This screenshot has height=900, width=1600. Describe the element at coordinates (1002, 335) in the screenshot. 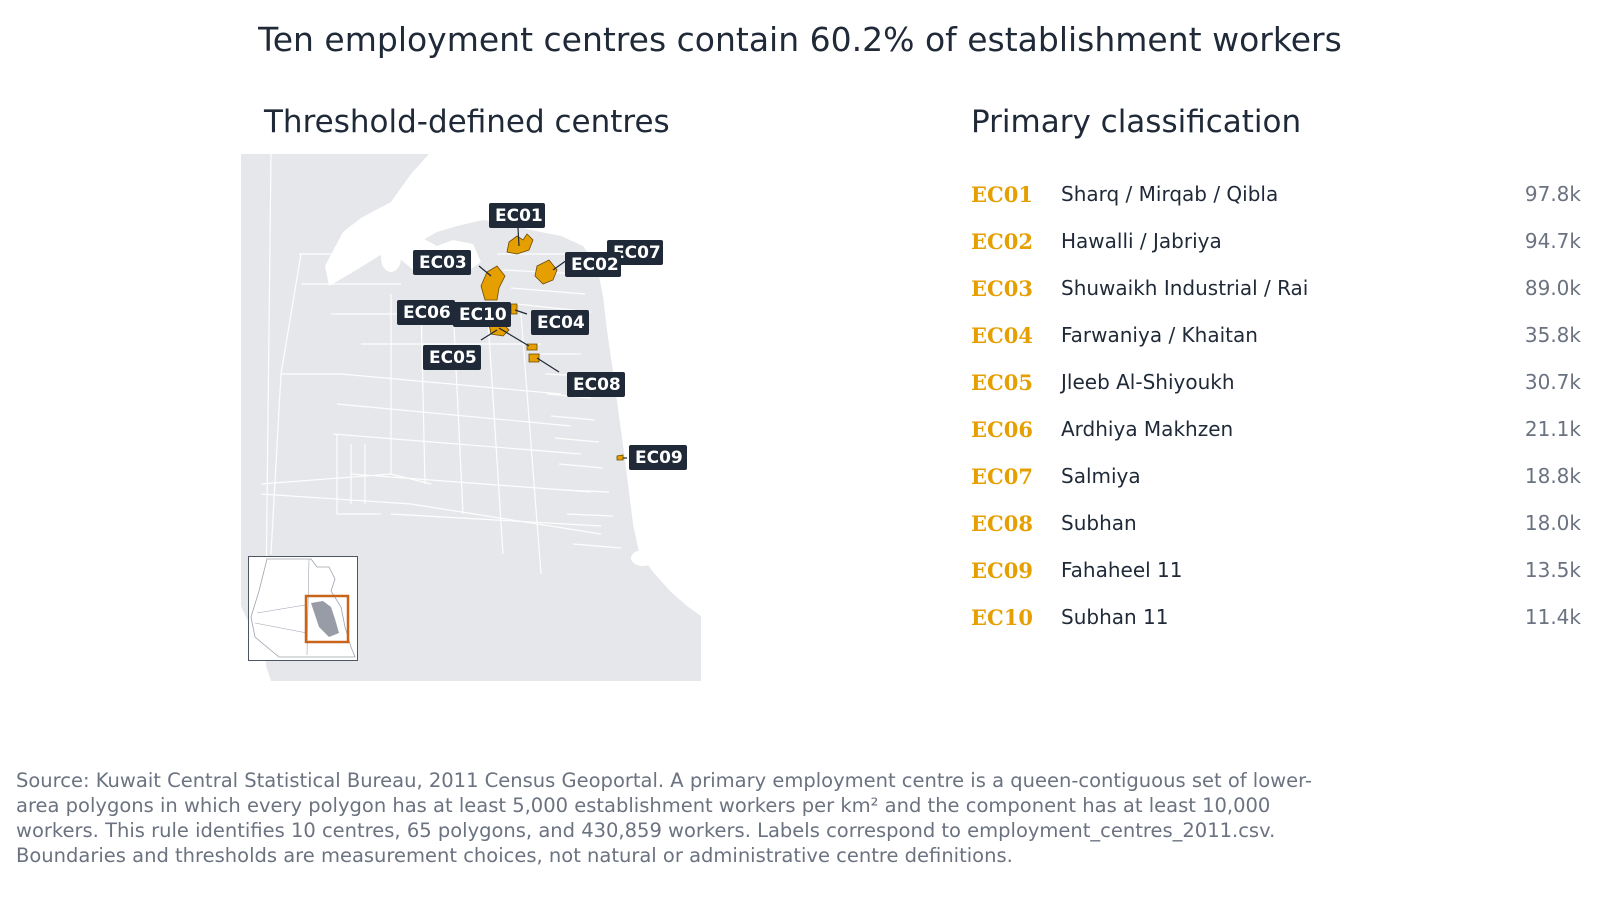

I see `centre-code: EC04` at that location.